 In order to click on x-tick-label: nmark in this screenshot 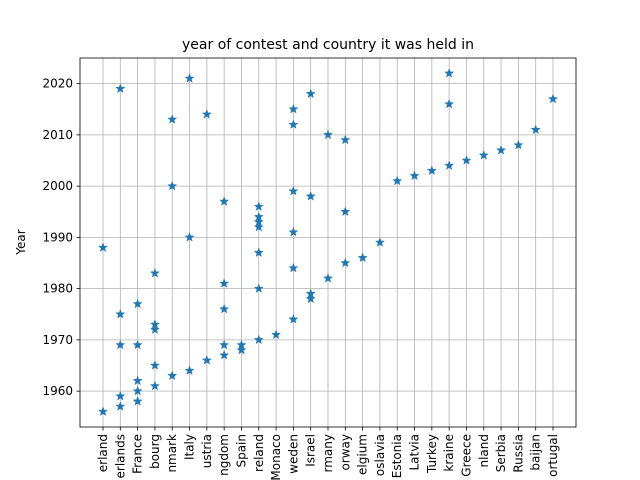, I will do `click(172, 453)`.